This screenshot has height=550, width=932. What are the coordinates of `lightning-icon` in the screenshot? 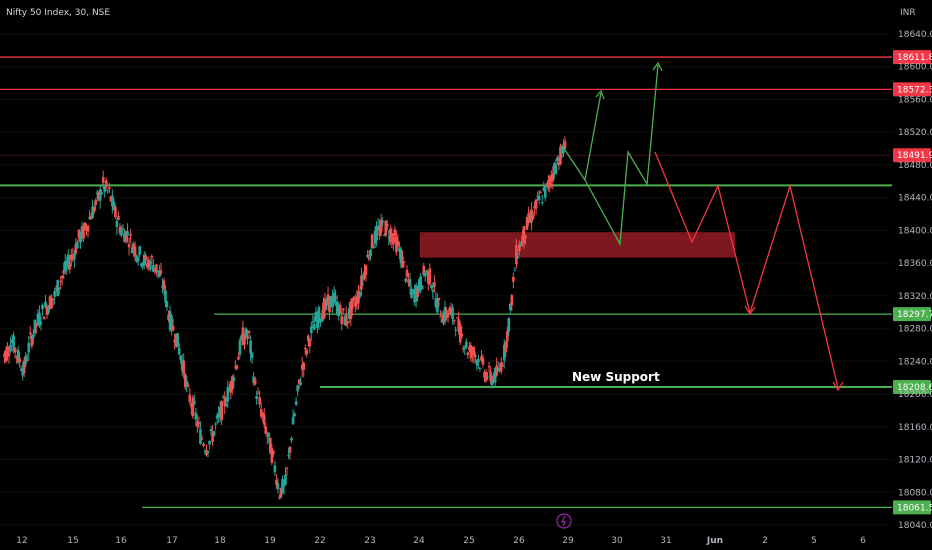 It's located at (564, 521).